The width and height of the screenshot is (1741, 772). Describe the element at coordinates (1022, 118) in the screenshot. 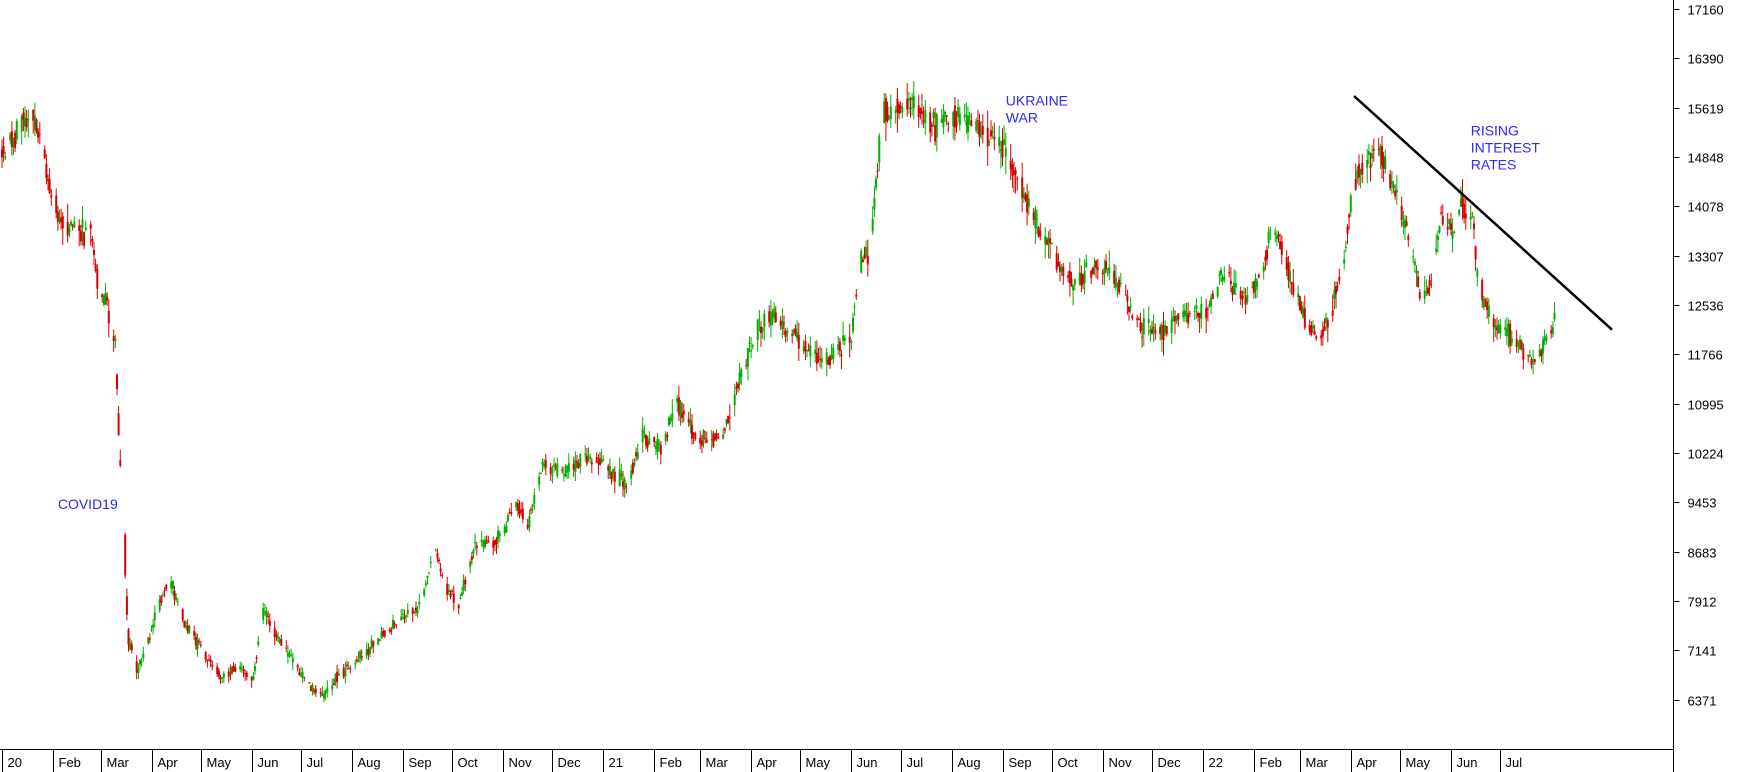

I see `annotation-label: WAR` at that location.